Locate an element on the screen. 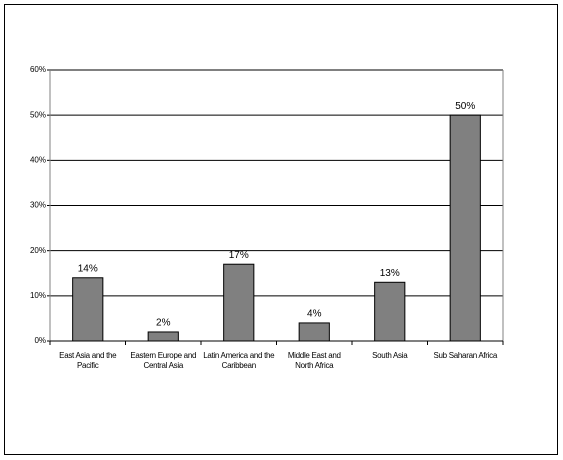 The height and width of the screenshot is (460, 563). y-tick-label: 0% is located at coordinates (40, 340).